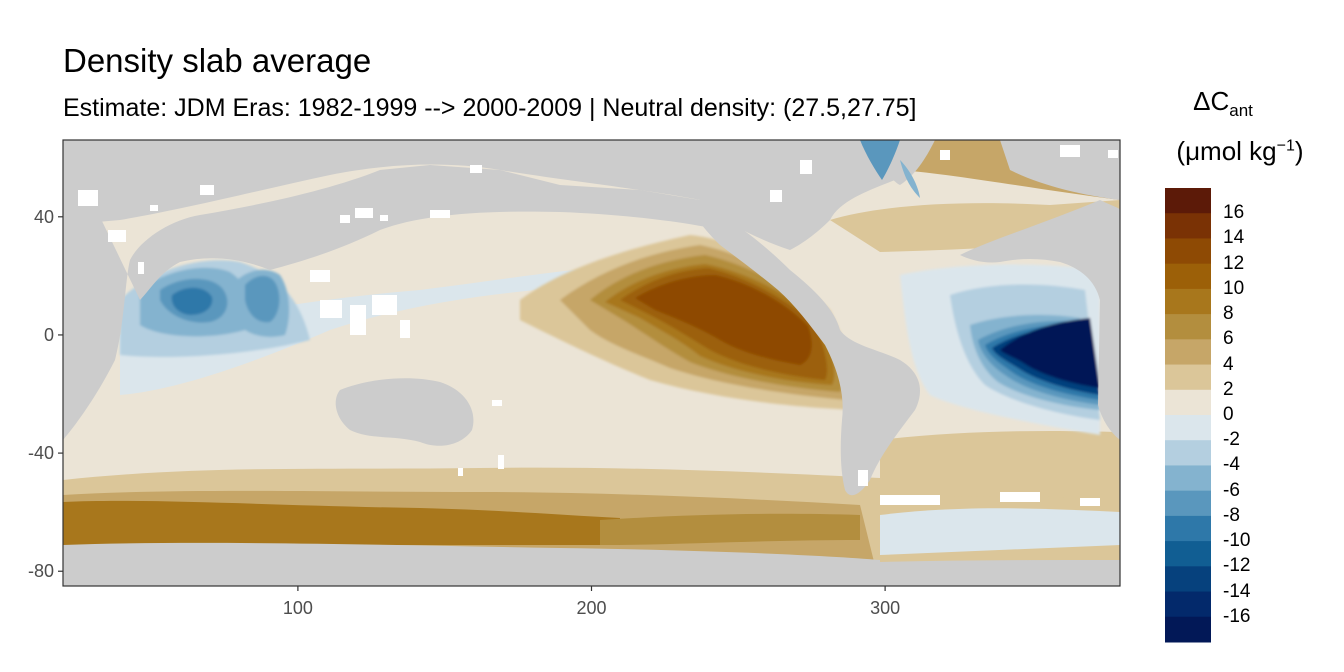 The image size is (1344, 672). I want to click on legend-unit: (μmol kg−1), so click(1240, 151).